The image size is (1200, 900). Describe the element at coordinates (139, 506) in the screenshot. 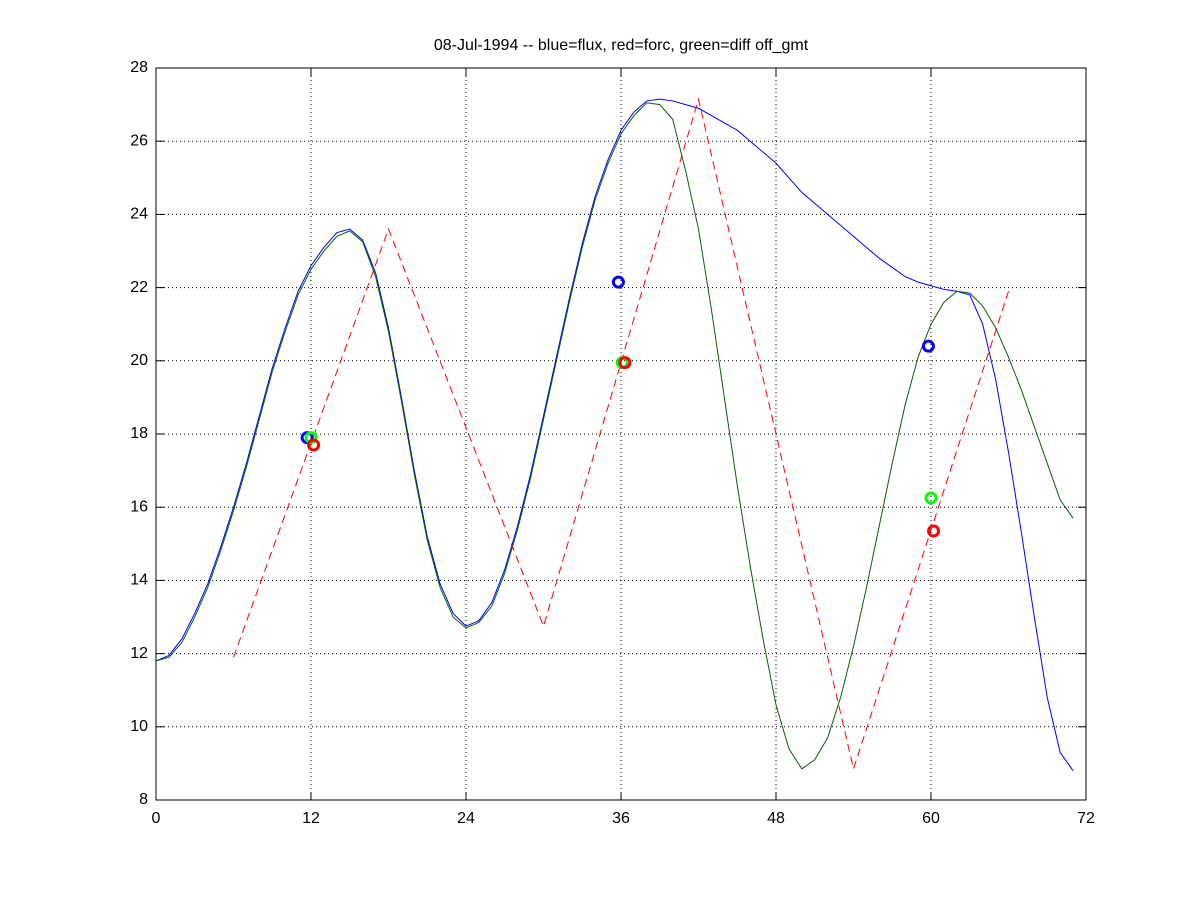

I see `y-tick-label: 16` at that location.